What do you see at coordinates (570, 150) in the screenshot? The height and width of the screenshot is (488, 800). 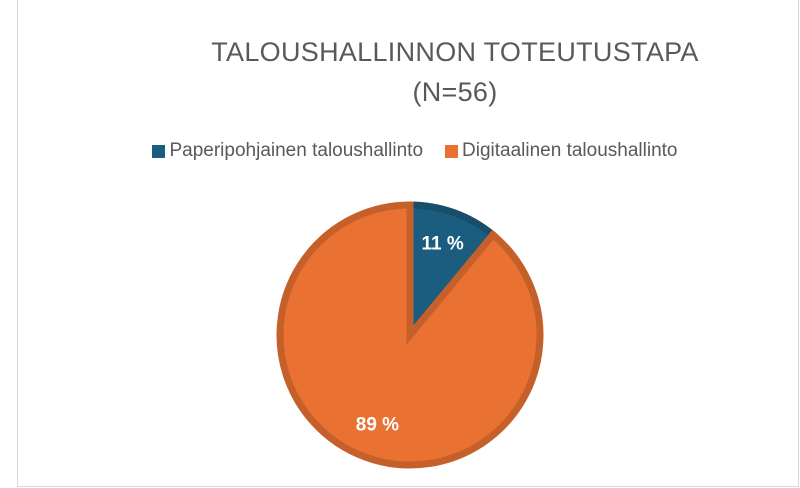 I see `legend-label: Digitaalinen taloushallinto` at bounding box center [570, 150].